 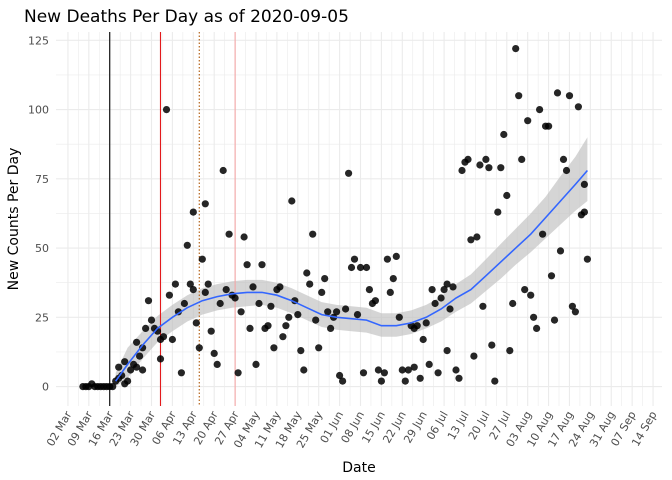 I want to click on y-tick-label: 125, so click(x=38, y=40).